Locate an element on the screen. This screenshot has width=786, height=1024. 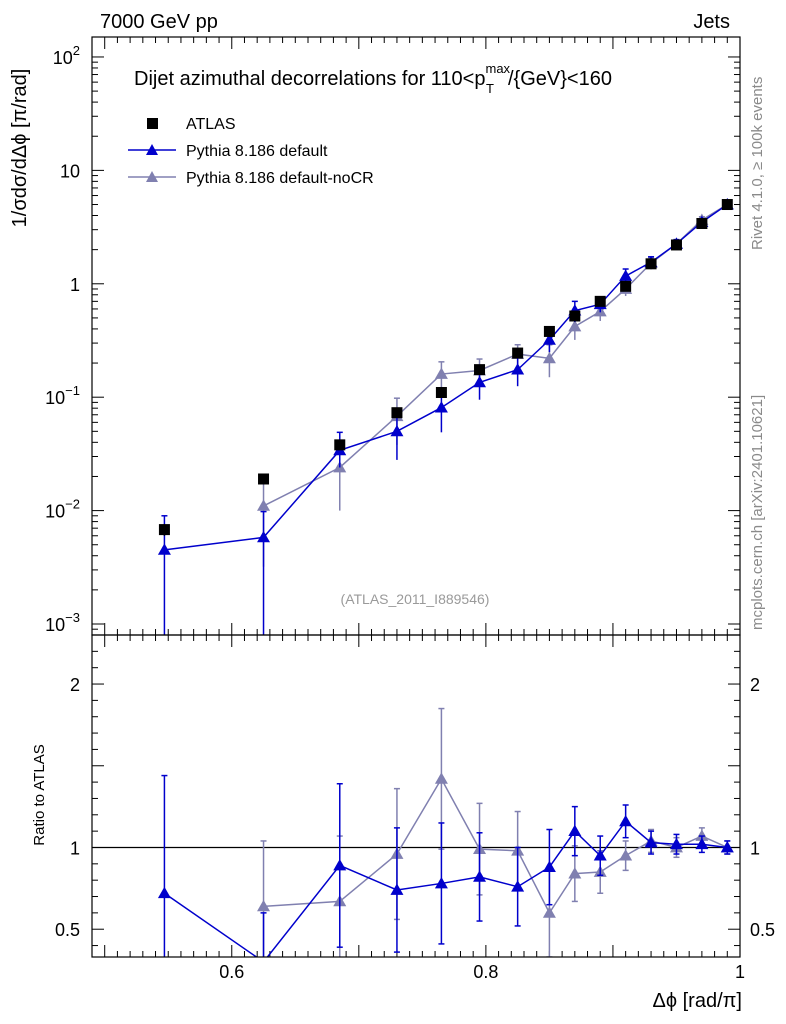
title-suffix: /{GeV}<160 is located at coordinates (560, 79).